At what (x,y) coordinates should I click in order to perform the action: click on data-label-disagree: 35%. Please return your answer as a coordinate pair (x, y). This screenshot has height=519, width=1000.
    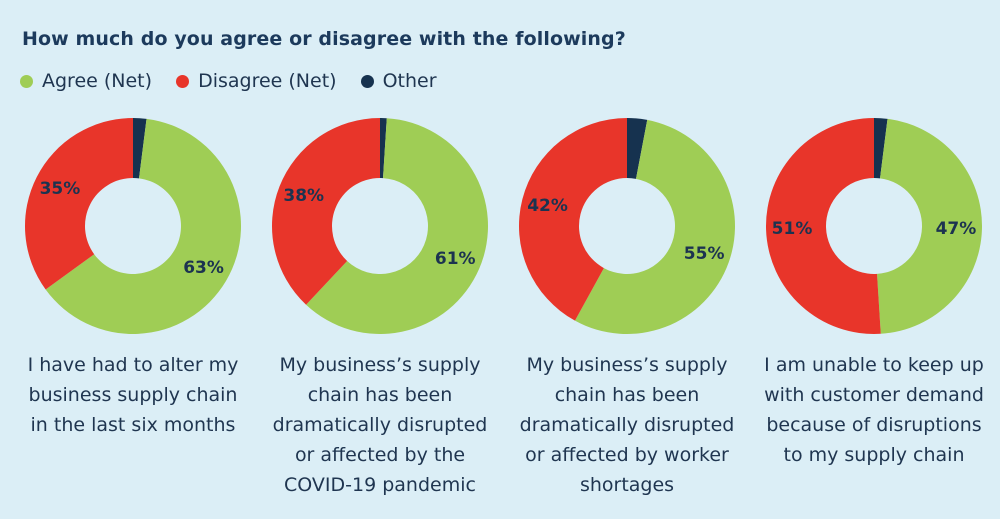
    Looking at the image, I should click on (60, 188).